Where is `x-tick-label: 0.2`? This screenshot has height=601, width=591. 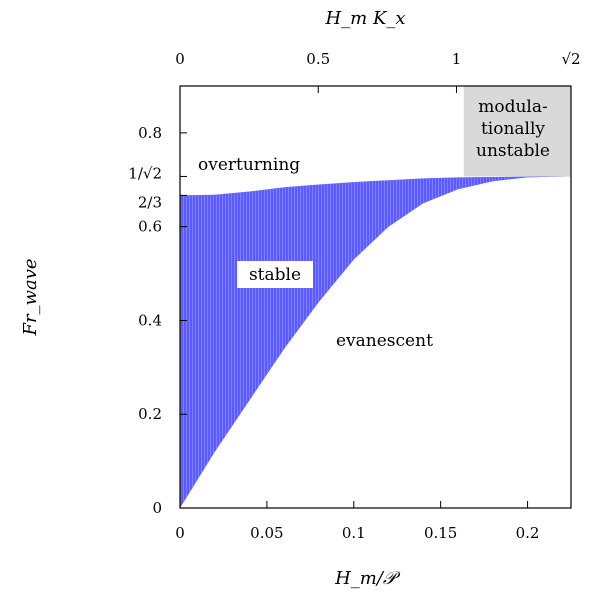 x-tick-label: 0.2 is located at coordinates (528, 533).